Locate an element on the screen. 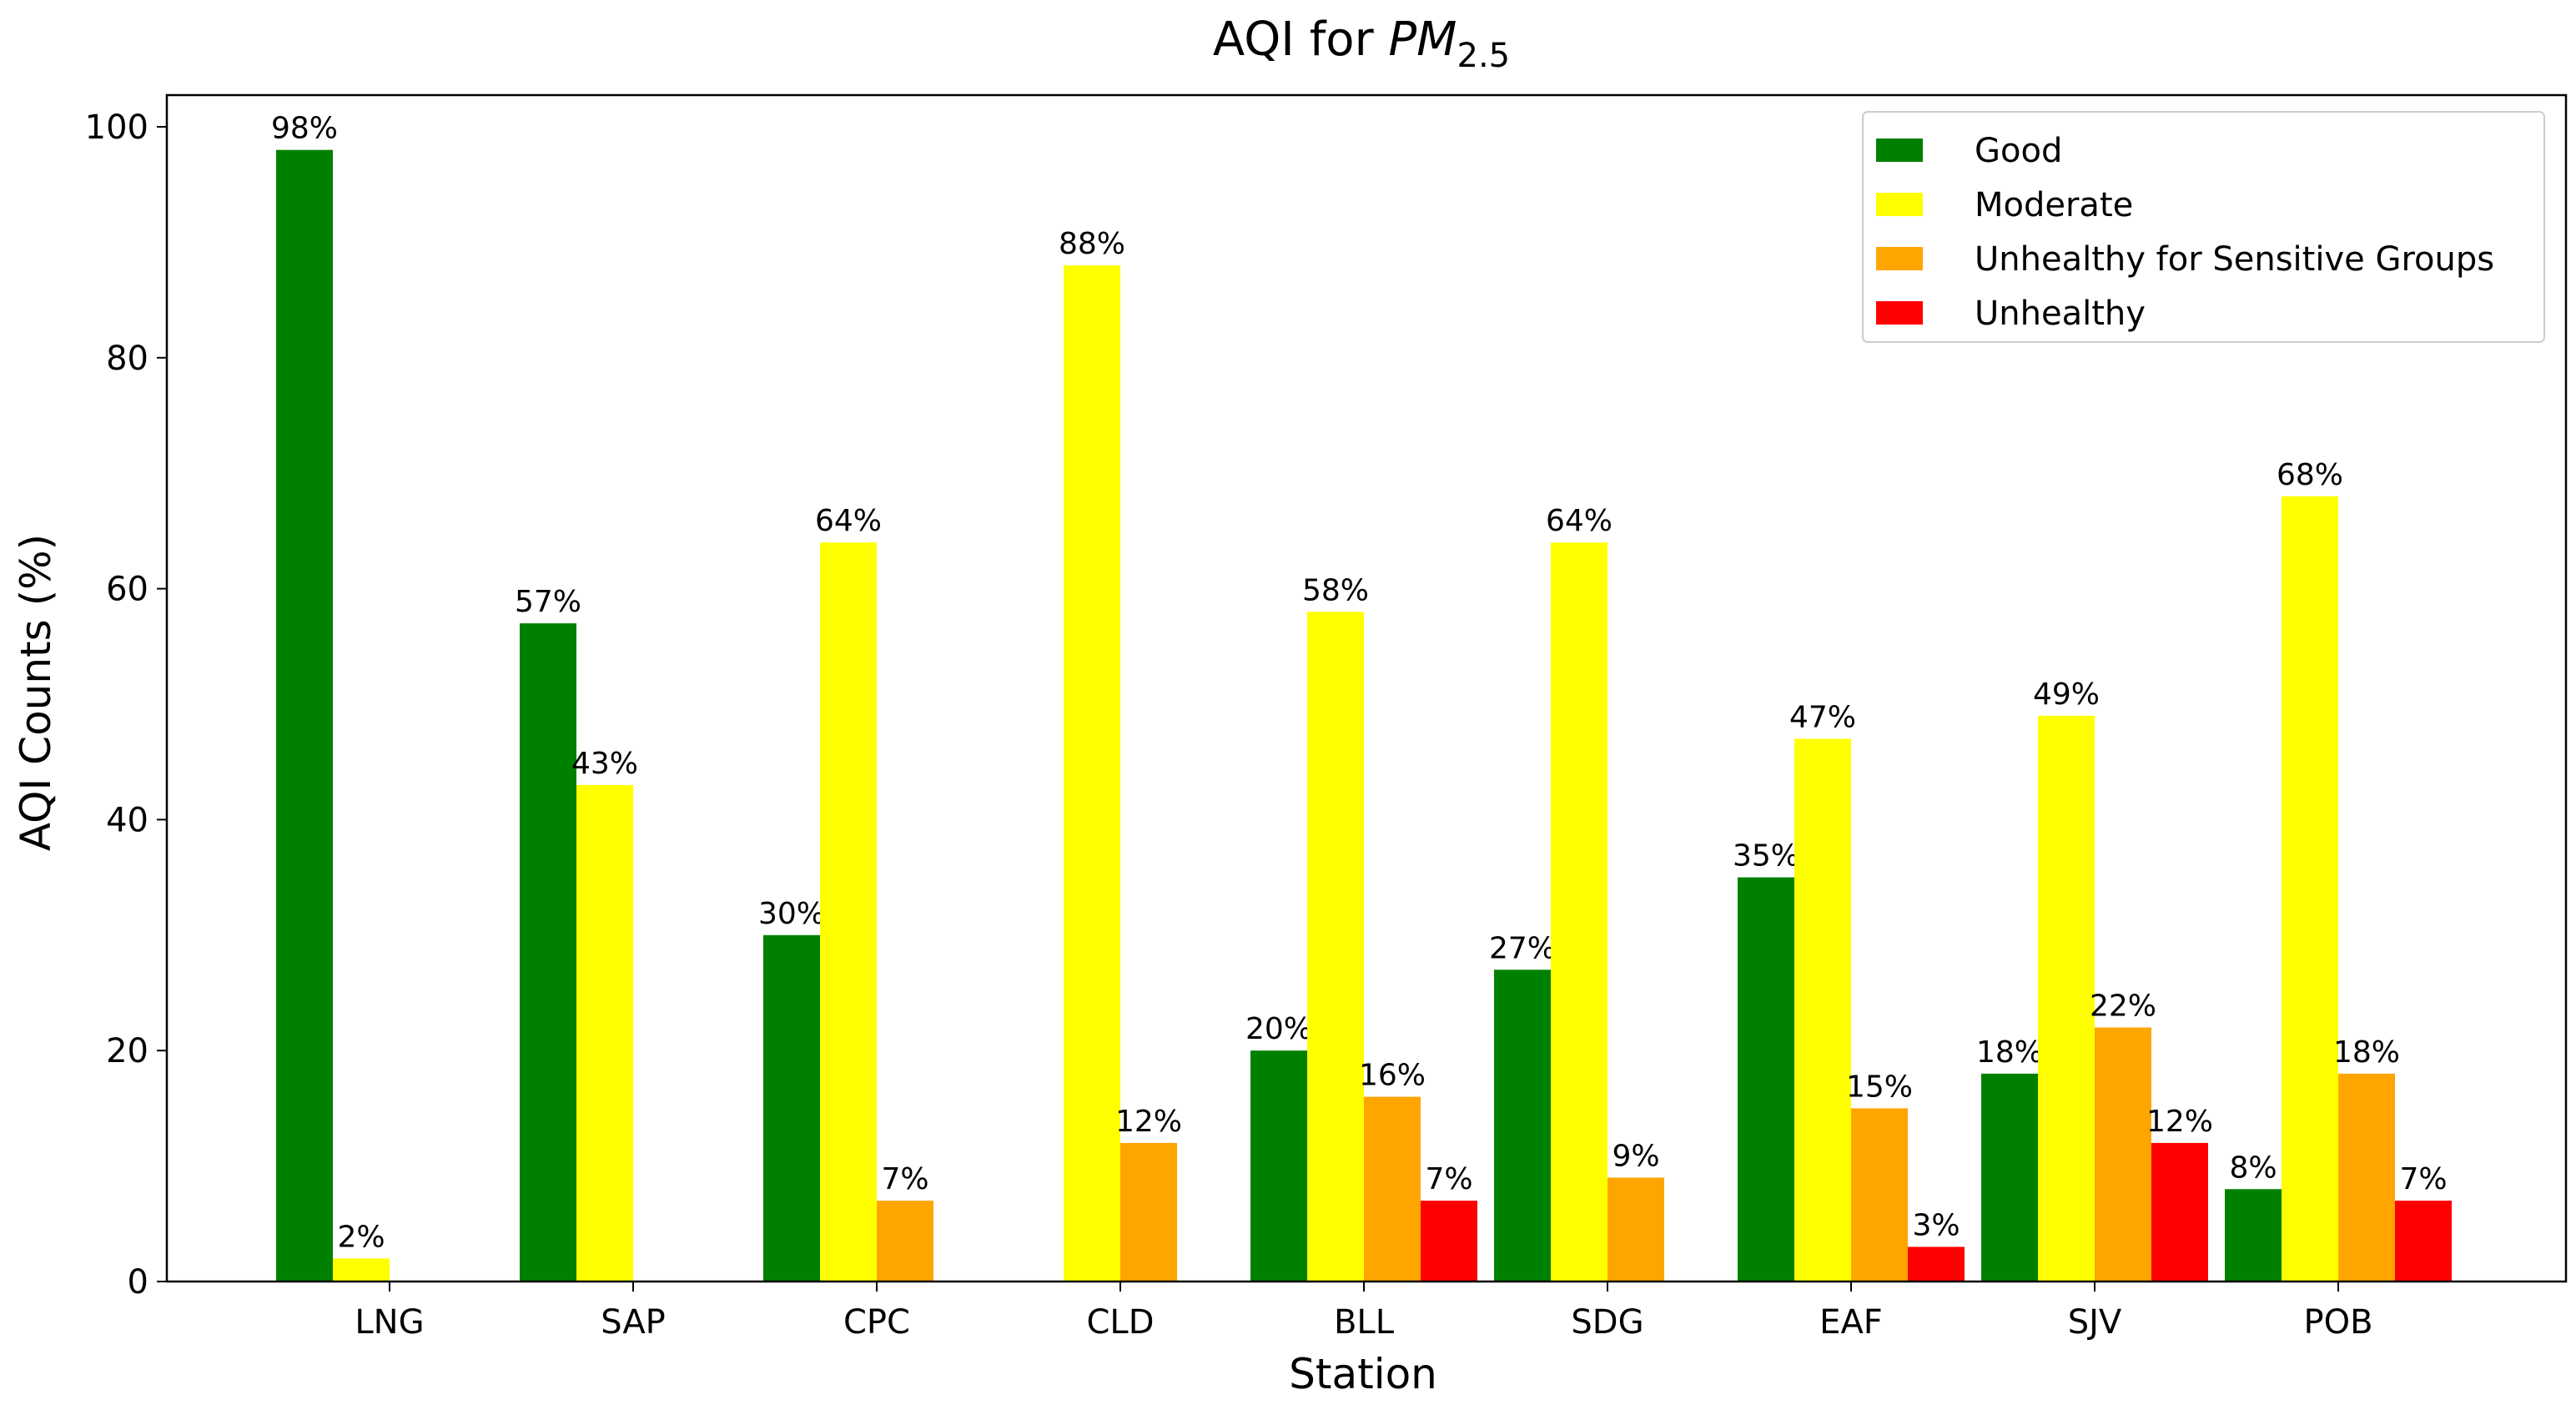 This screenshot has width=2576, height=1410. bar-sdg-unhealthy-for-sensitive-groups is located at coordinates (1635, 1229).